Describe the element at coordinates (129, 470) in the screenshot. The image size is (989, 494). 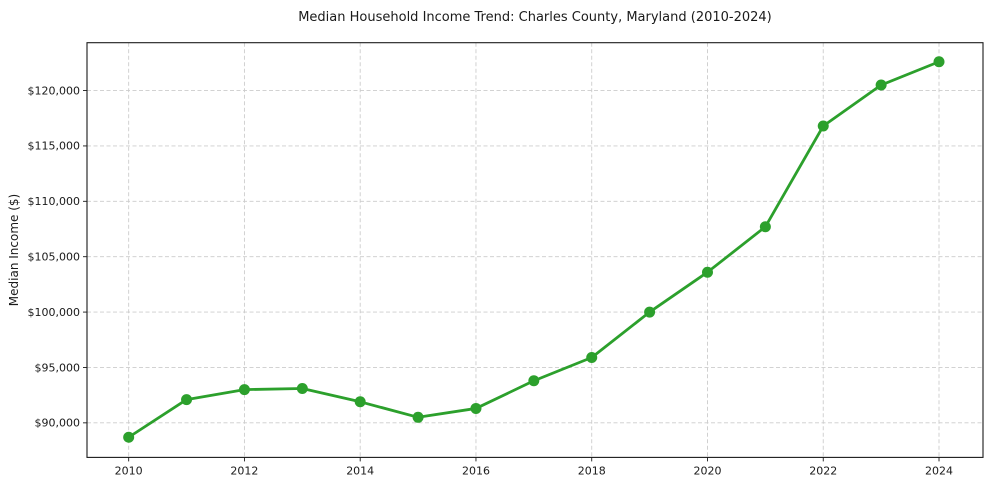
I see `x-tick-label: 2010` at that location.